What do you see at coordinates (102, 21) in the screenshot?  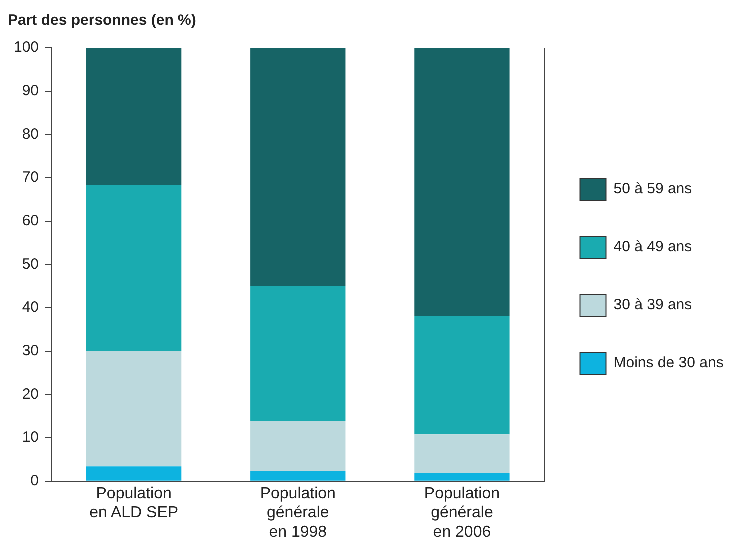 I see `chart-title: Part des personnes (en %)` at bounding box center [102, 21].